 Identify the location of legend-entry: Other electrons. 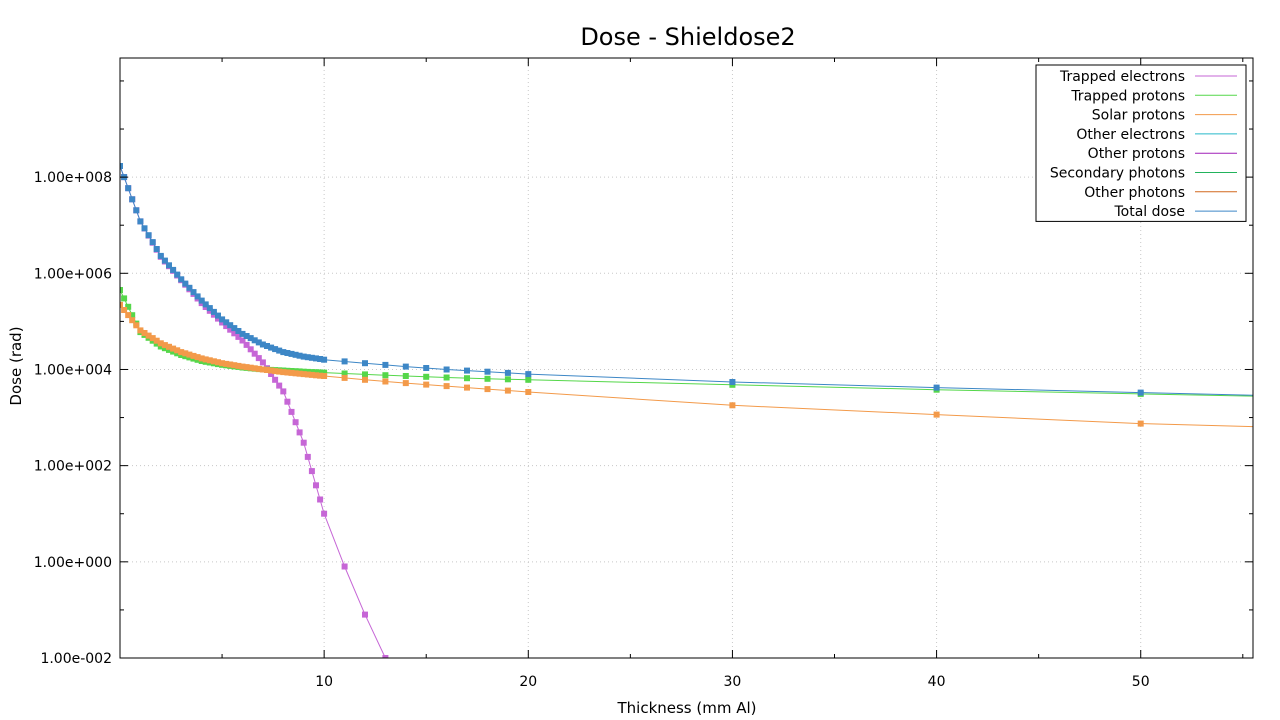
(1156, 135).